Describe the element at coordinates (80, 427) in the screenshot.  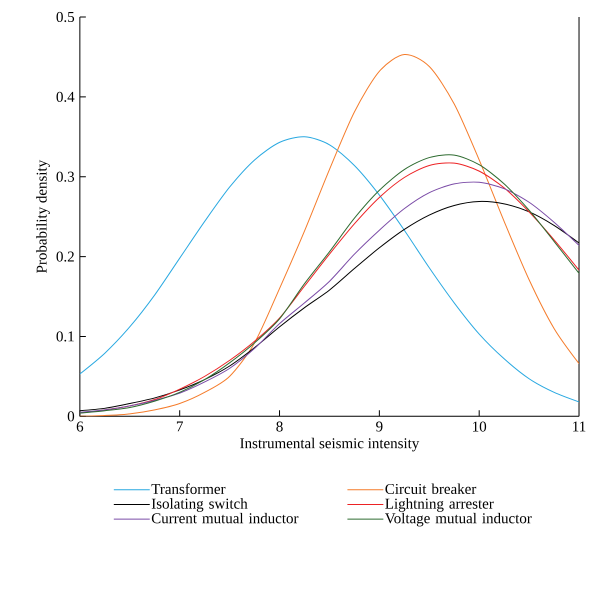
I see `x-tick-label: 6` at that location.